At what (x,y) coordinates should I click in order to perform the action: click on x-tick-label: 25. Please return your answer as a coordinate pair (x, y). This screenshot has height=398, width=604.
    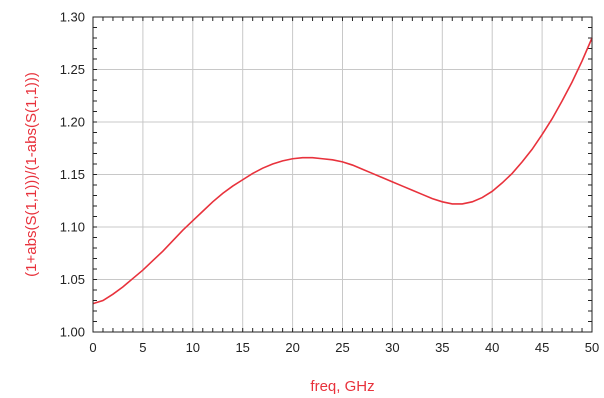
    Looking at the image, I should click on (342, 347).